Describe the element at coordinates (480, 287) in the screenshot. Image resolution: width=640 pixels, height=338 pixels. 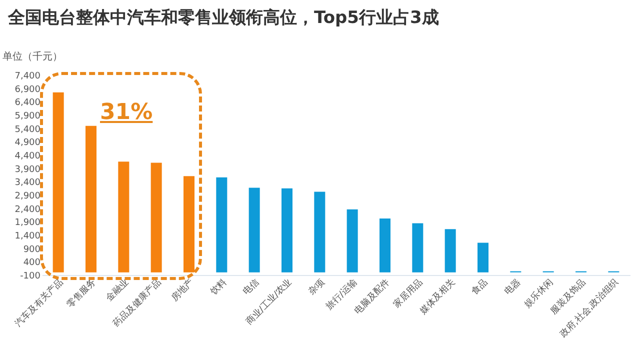
I see `x-tick-label: 食品` at that location.